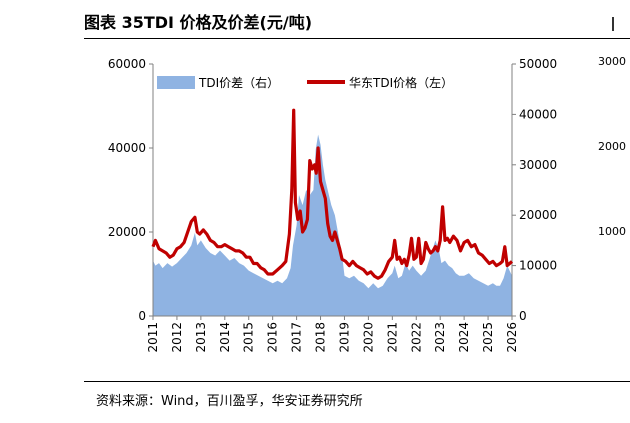 The height and width of the screenshot is (423, 630). Describe the element at coordinates (538, 114) in the screenshot. I see `right-axis-tick-label: 40000` at that location.